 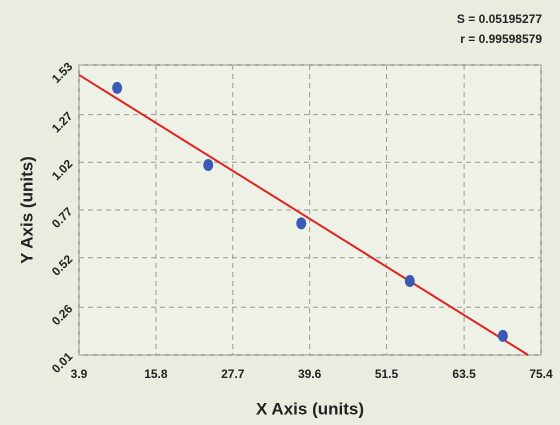 What do you see at coordinates (310, 408) in the screenshot?
I see `x-axis-label: X Axis (units)` at bounding box center [310, 408].